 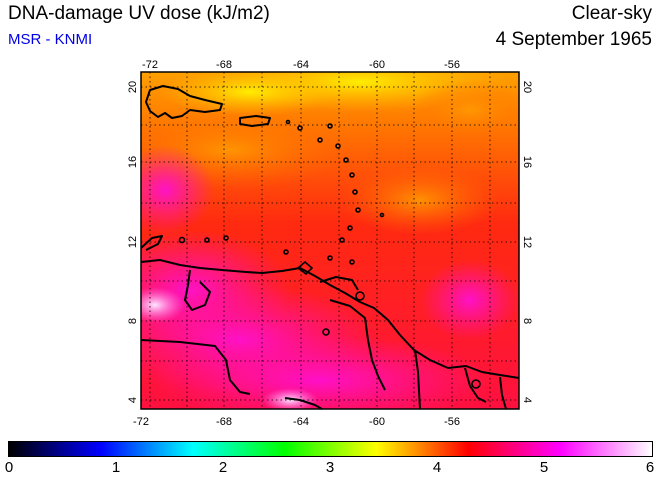 I want to click on lon-tick-top: -56, so click(x=452, y=65).